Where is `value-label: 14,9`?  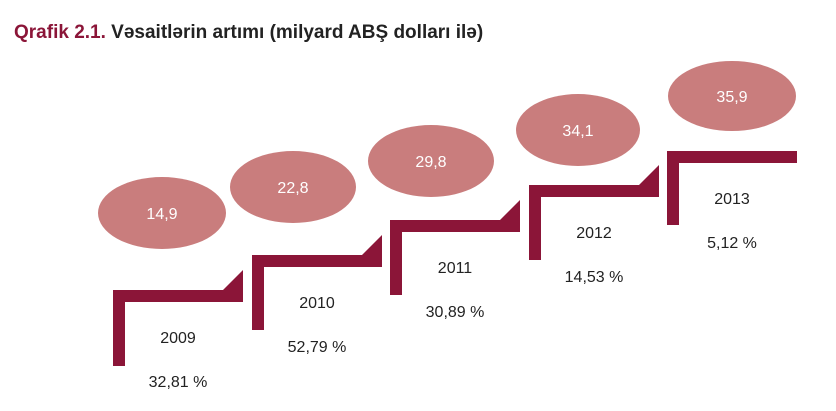 value-label: 14,9 is located at coordinates (161, 214).